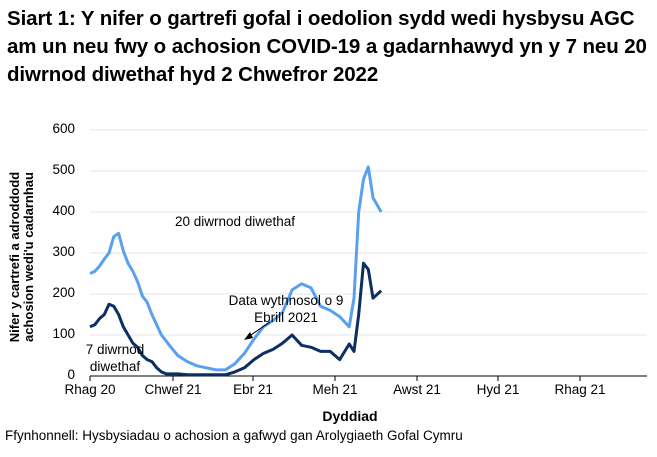 This screenshot has width=657, height=457. What do you see at coordinates (63, 251) in the screenshot?
I see `y-tick-label: 300` at bounding box center [63, 251].